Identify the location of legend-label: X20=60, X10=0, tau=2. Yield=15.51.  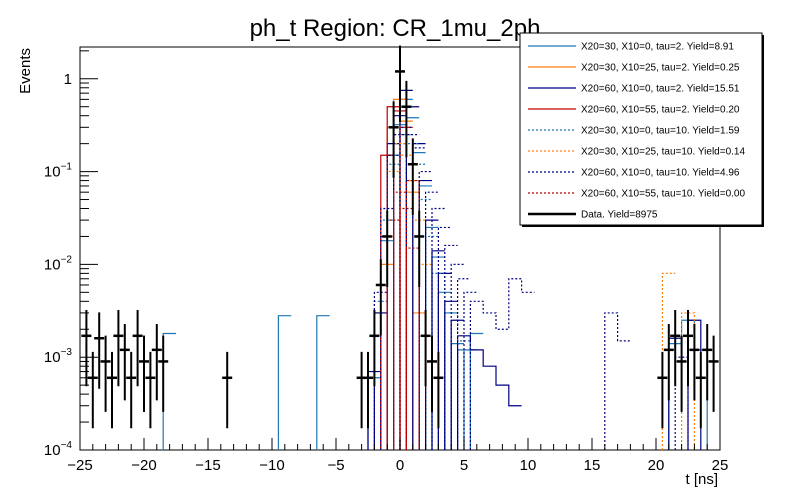
(660, 89).